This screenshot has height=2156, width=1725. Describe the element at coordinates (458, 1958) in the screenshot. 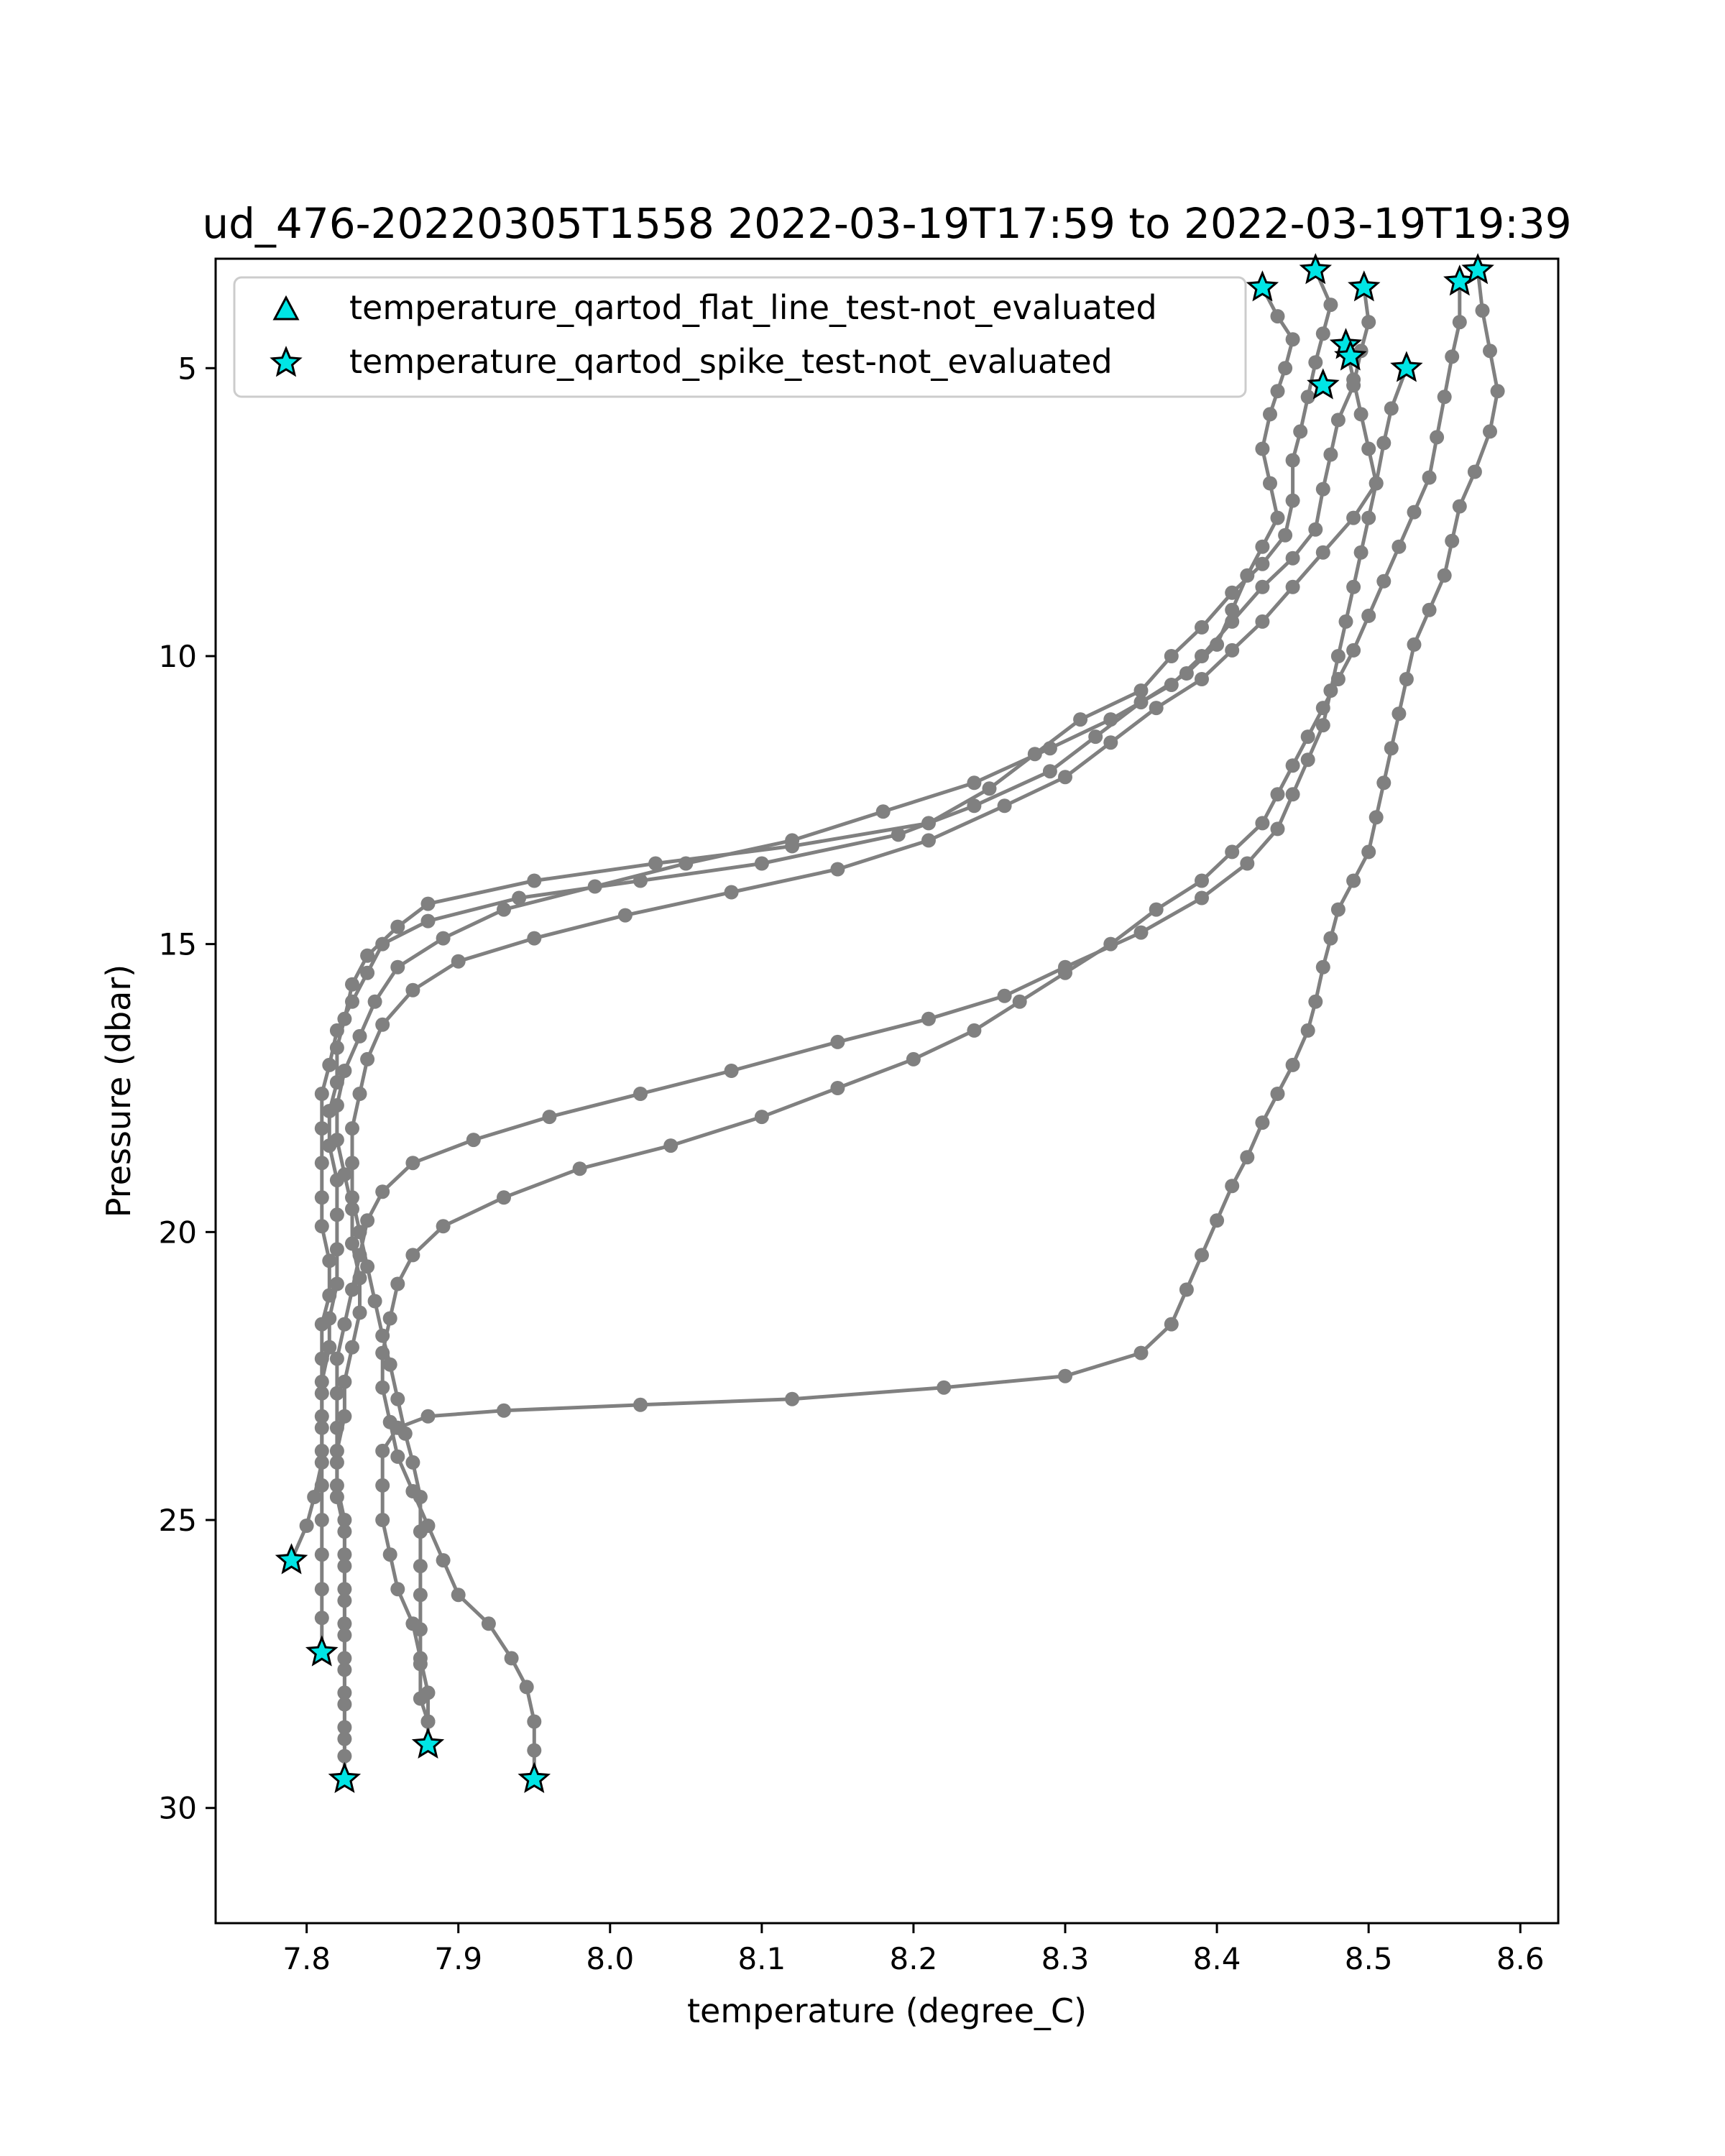

I see `x-tick-label: 7.9` at that location.